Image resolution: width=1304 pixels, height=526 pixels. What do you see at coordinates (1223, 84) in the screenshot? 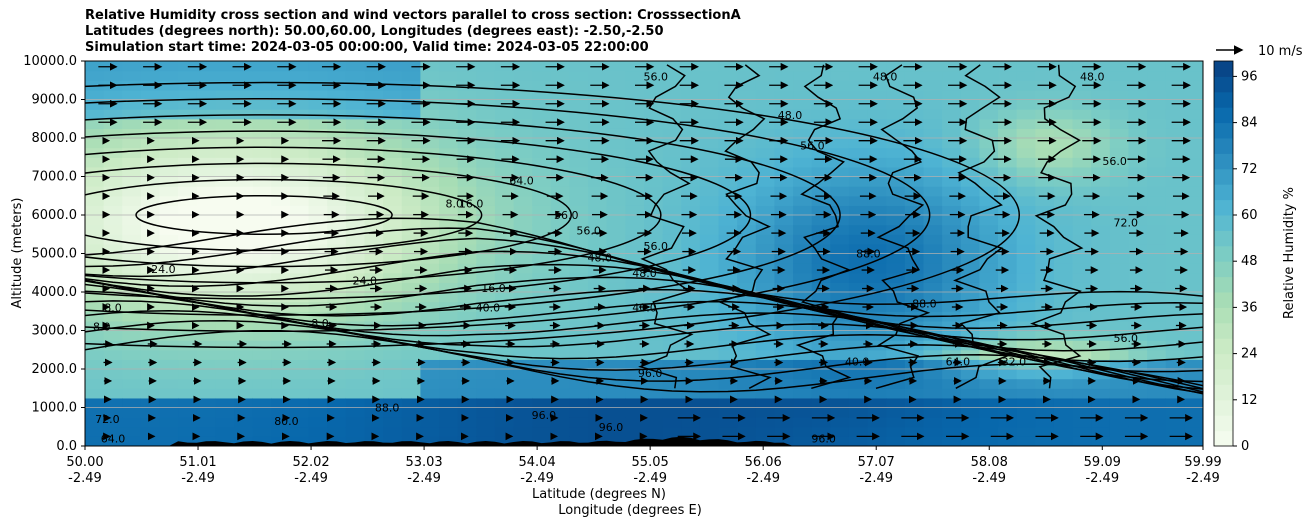
I see `colorbar-segment` at bounding box center [1223, 84].